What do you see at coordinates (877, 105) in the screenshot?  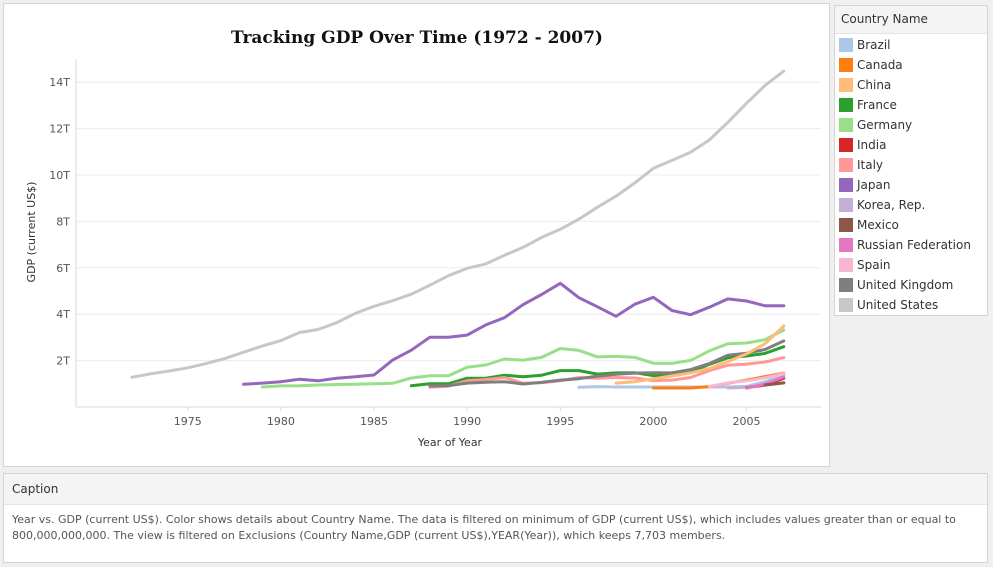 I see `legend-label: France` at bounding box center [877, 105].